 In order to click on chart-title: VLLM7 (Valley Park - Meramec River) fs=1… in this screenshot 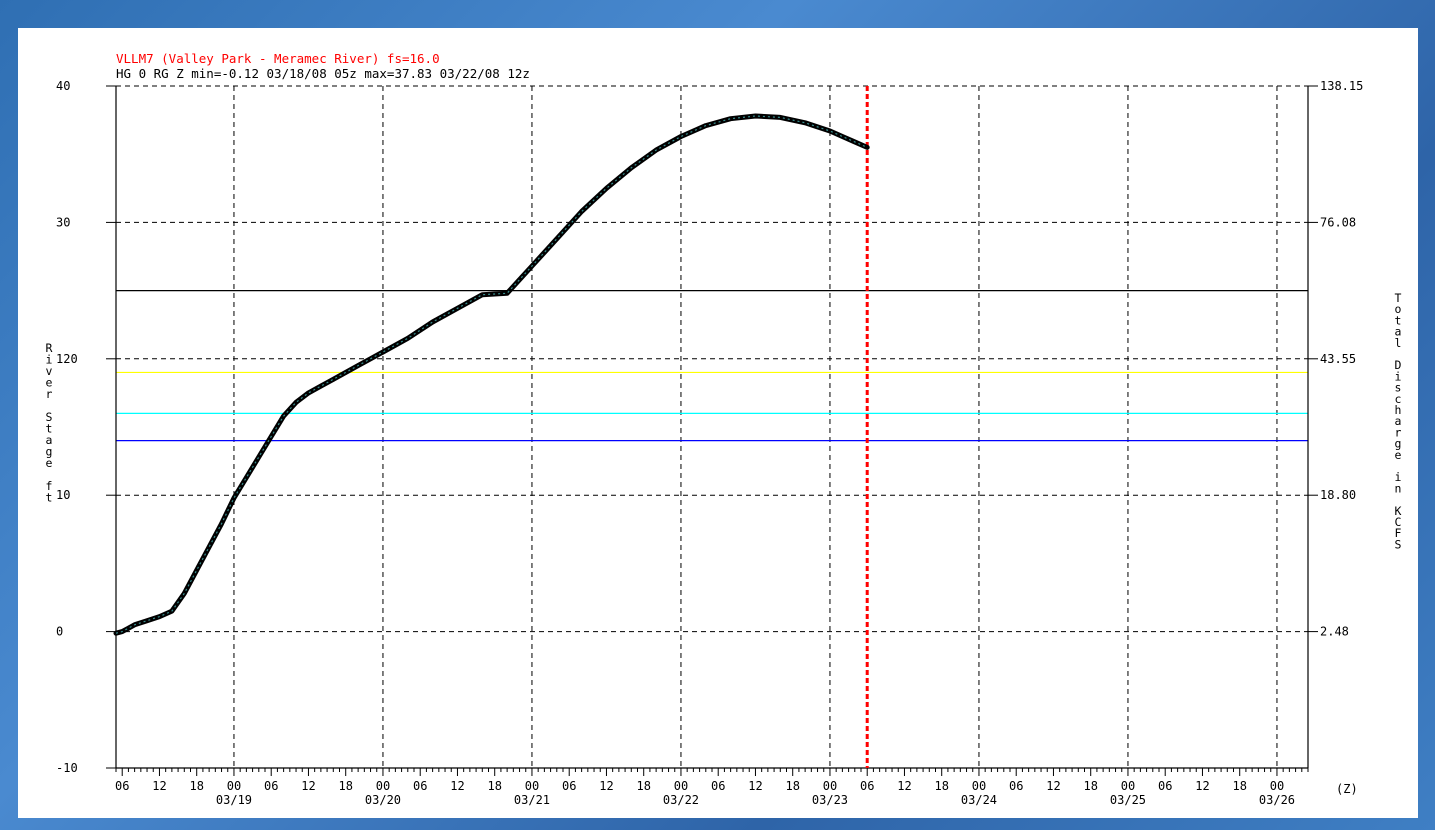, I will do `click(278, 58)`.